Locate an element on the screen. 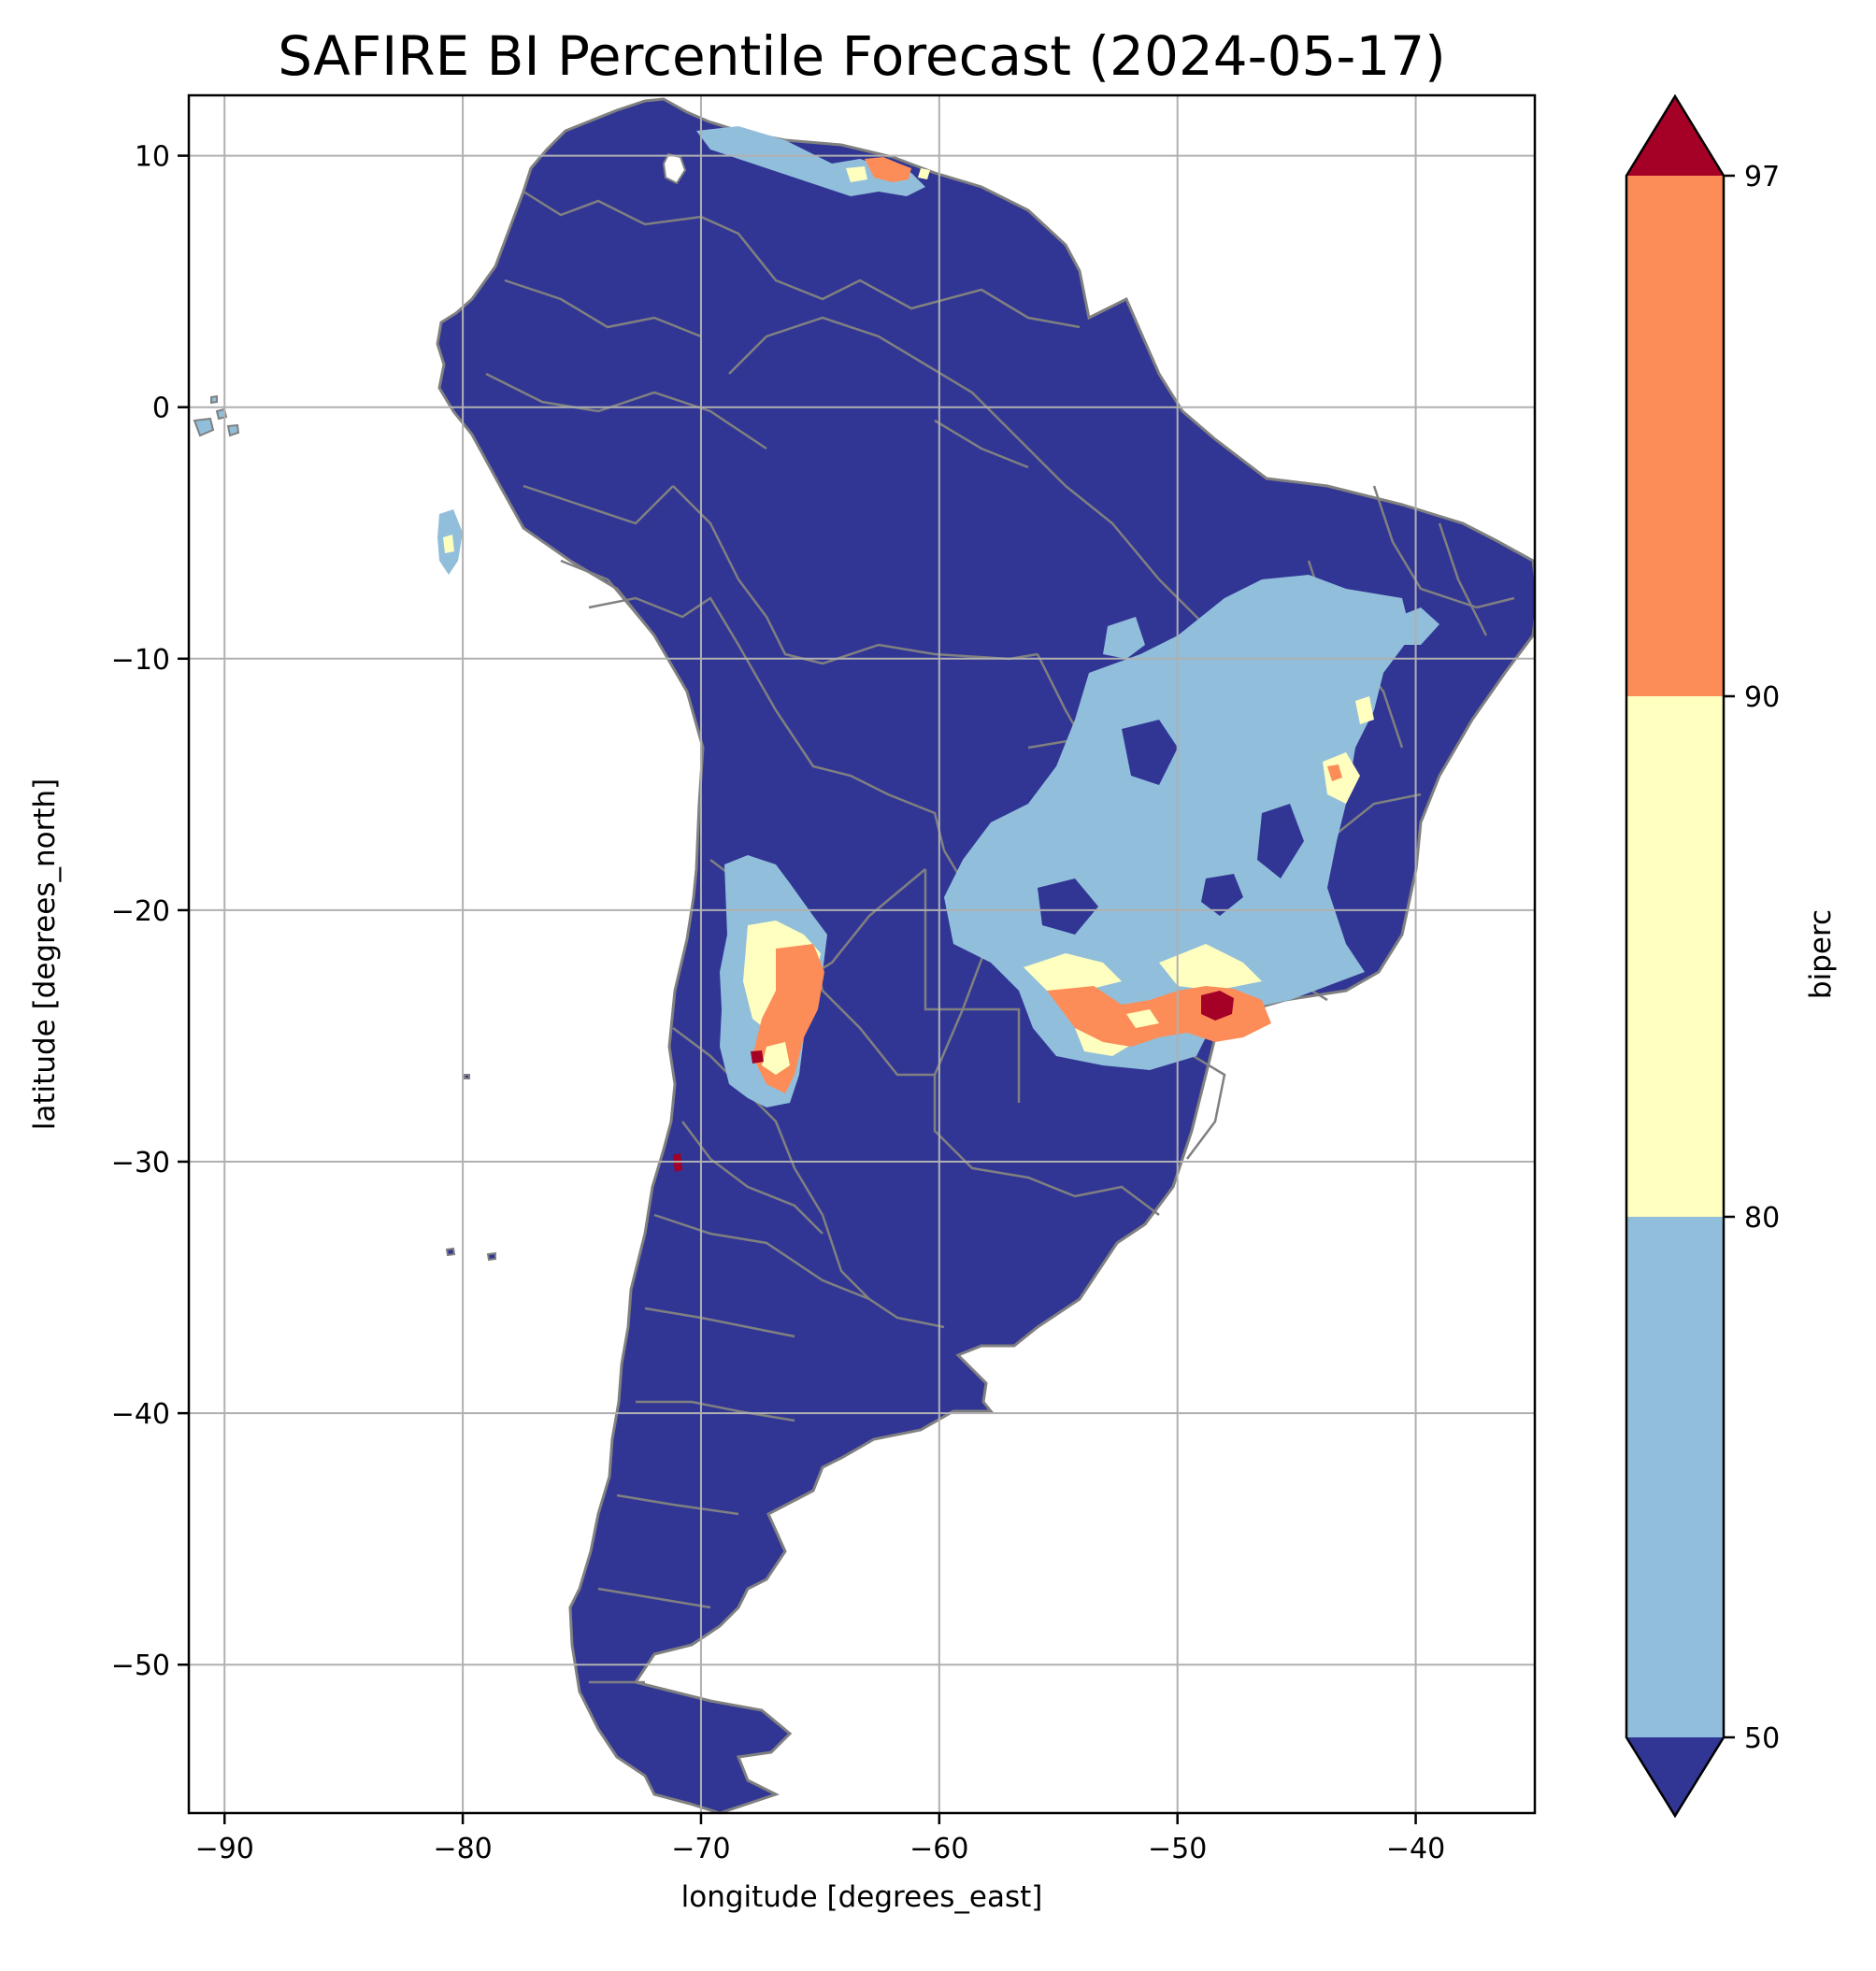 Image resolution: width=1876 pixels, height=1971 pixels. y-tick-label: −10 is located at coordinates (140, 660).